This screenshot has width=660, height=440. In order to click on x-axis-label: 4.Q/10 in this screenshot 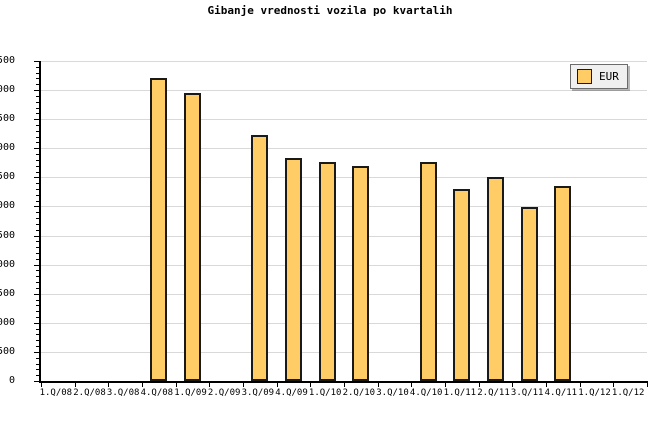, I will do `click(426, 393)`.